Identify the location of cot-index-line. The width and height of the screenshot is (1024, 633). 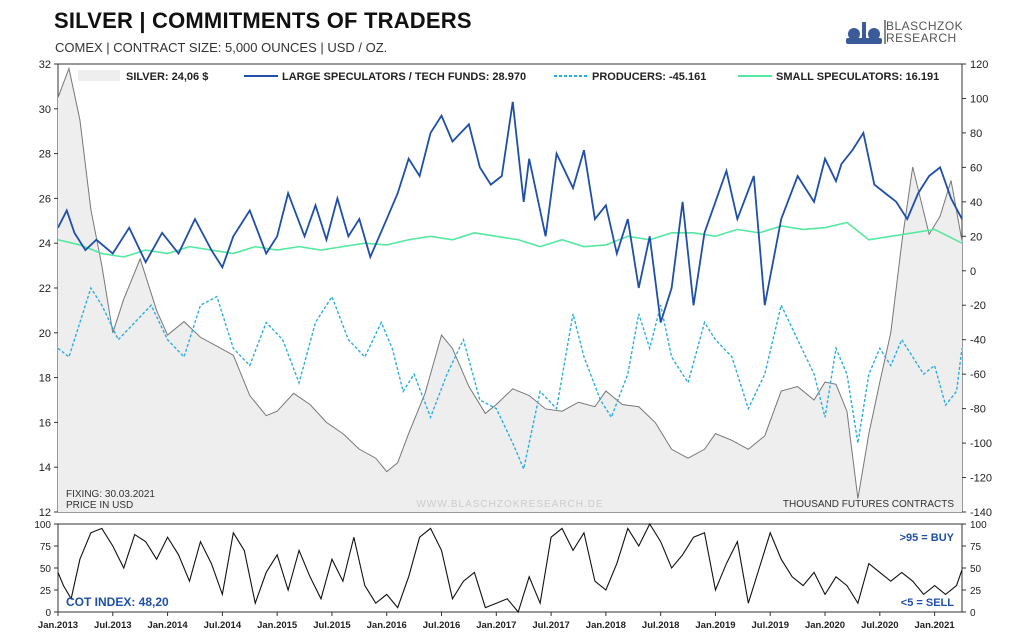
(510, 568).